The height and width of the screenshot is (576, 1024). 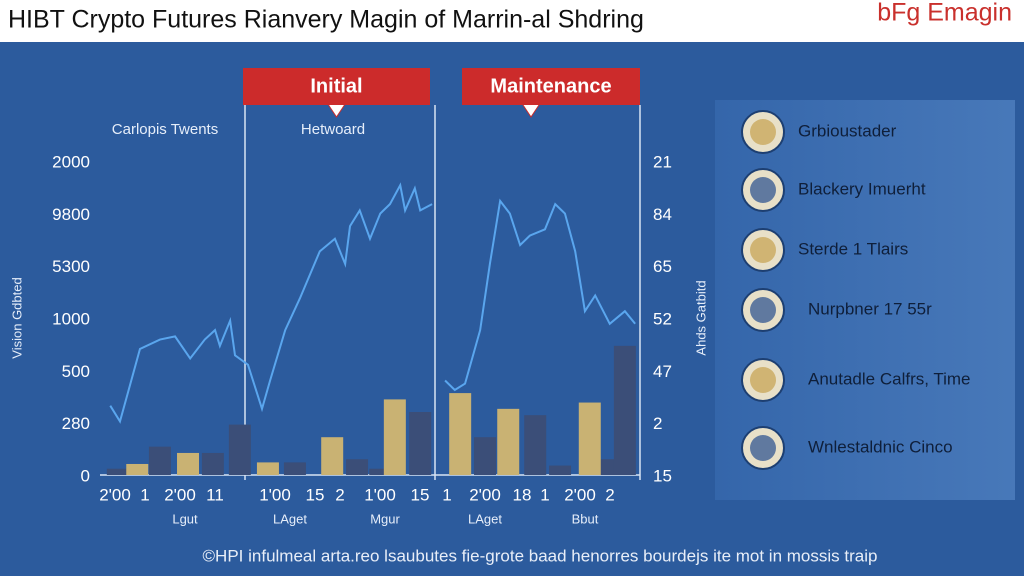 What do you see at coordinates (862, 188) in the screenshot?
I see `legend-label: Blackery Imuerht` at bounding box center [862, 188].